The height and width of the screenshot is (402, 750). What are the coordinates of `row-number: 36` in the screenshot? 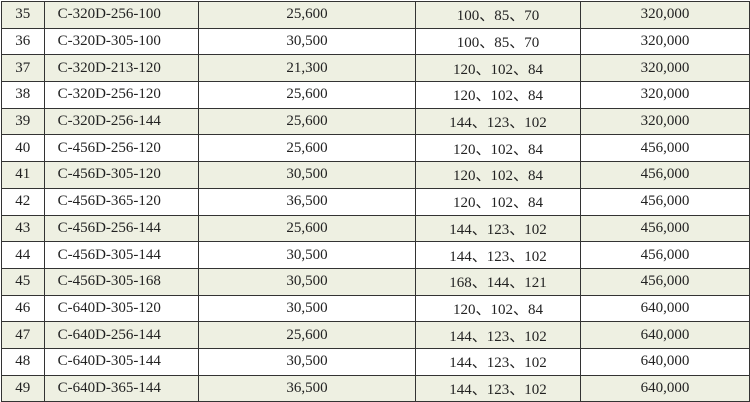 It's located at (23, 41).